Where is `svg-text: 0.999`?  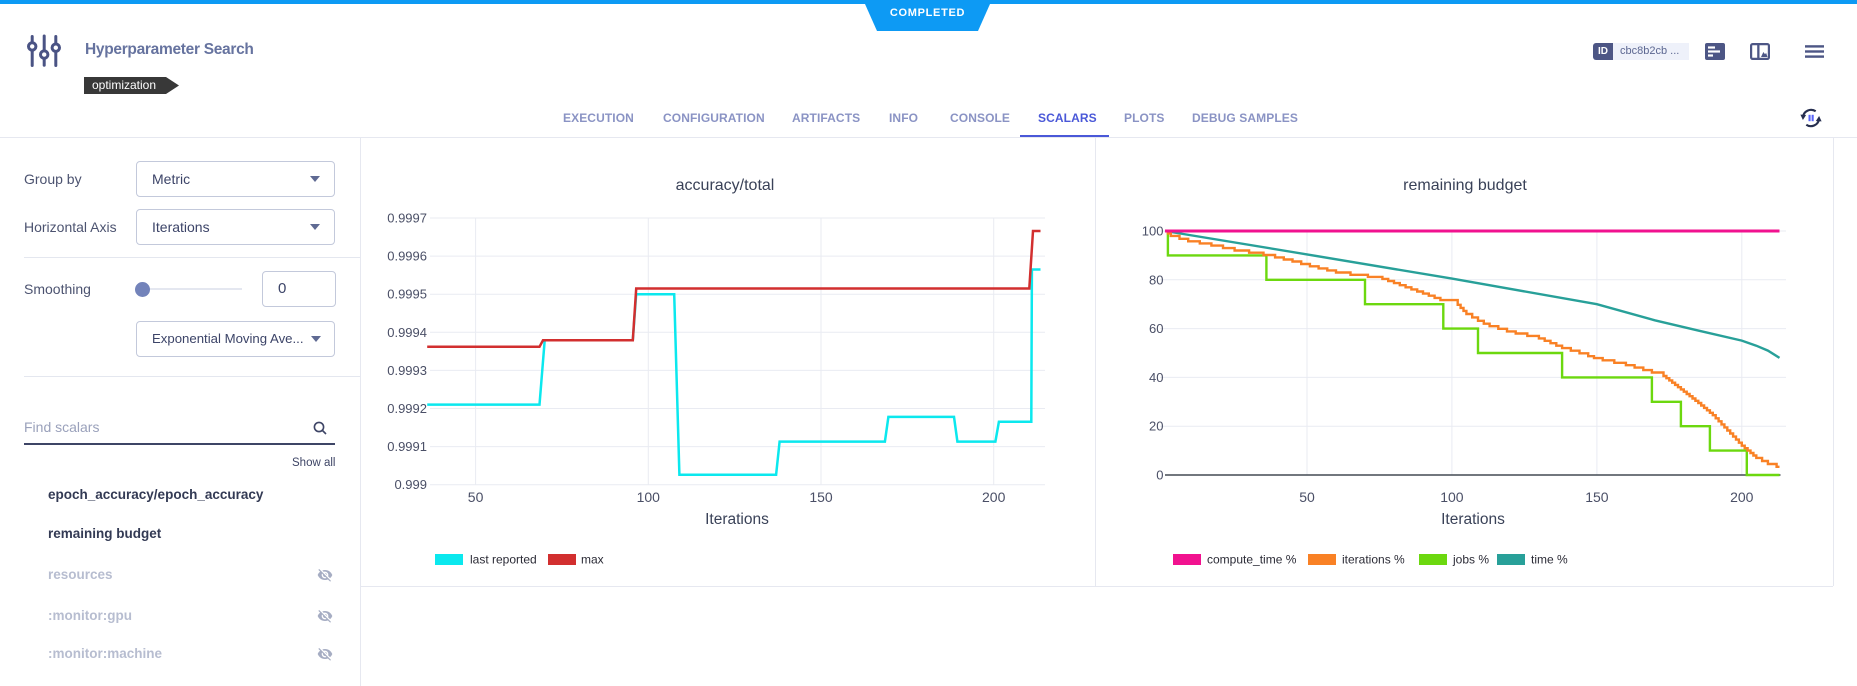
svg-text: 0.999 is located at coordinates (410, 484).